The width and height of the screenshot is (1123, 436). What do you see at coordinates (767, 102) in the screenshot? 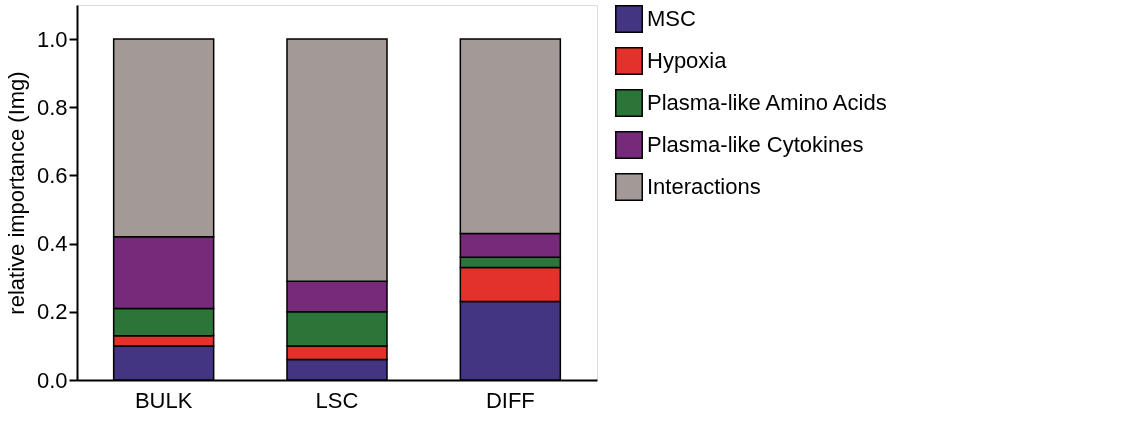
I see `legend-label: Plasma-like Amino Acids` at bounding box center [767, 102].